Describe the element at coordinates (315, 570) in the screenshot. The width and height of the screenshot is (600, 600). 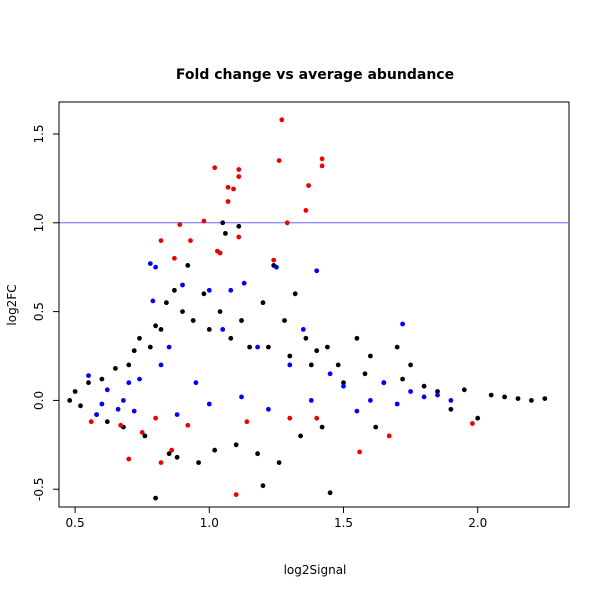
I see `x-axis-label: log2Signal` at that location.